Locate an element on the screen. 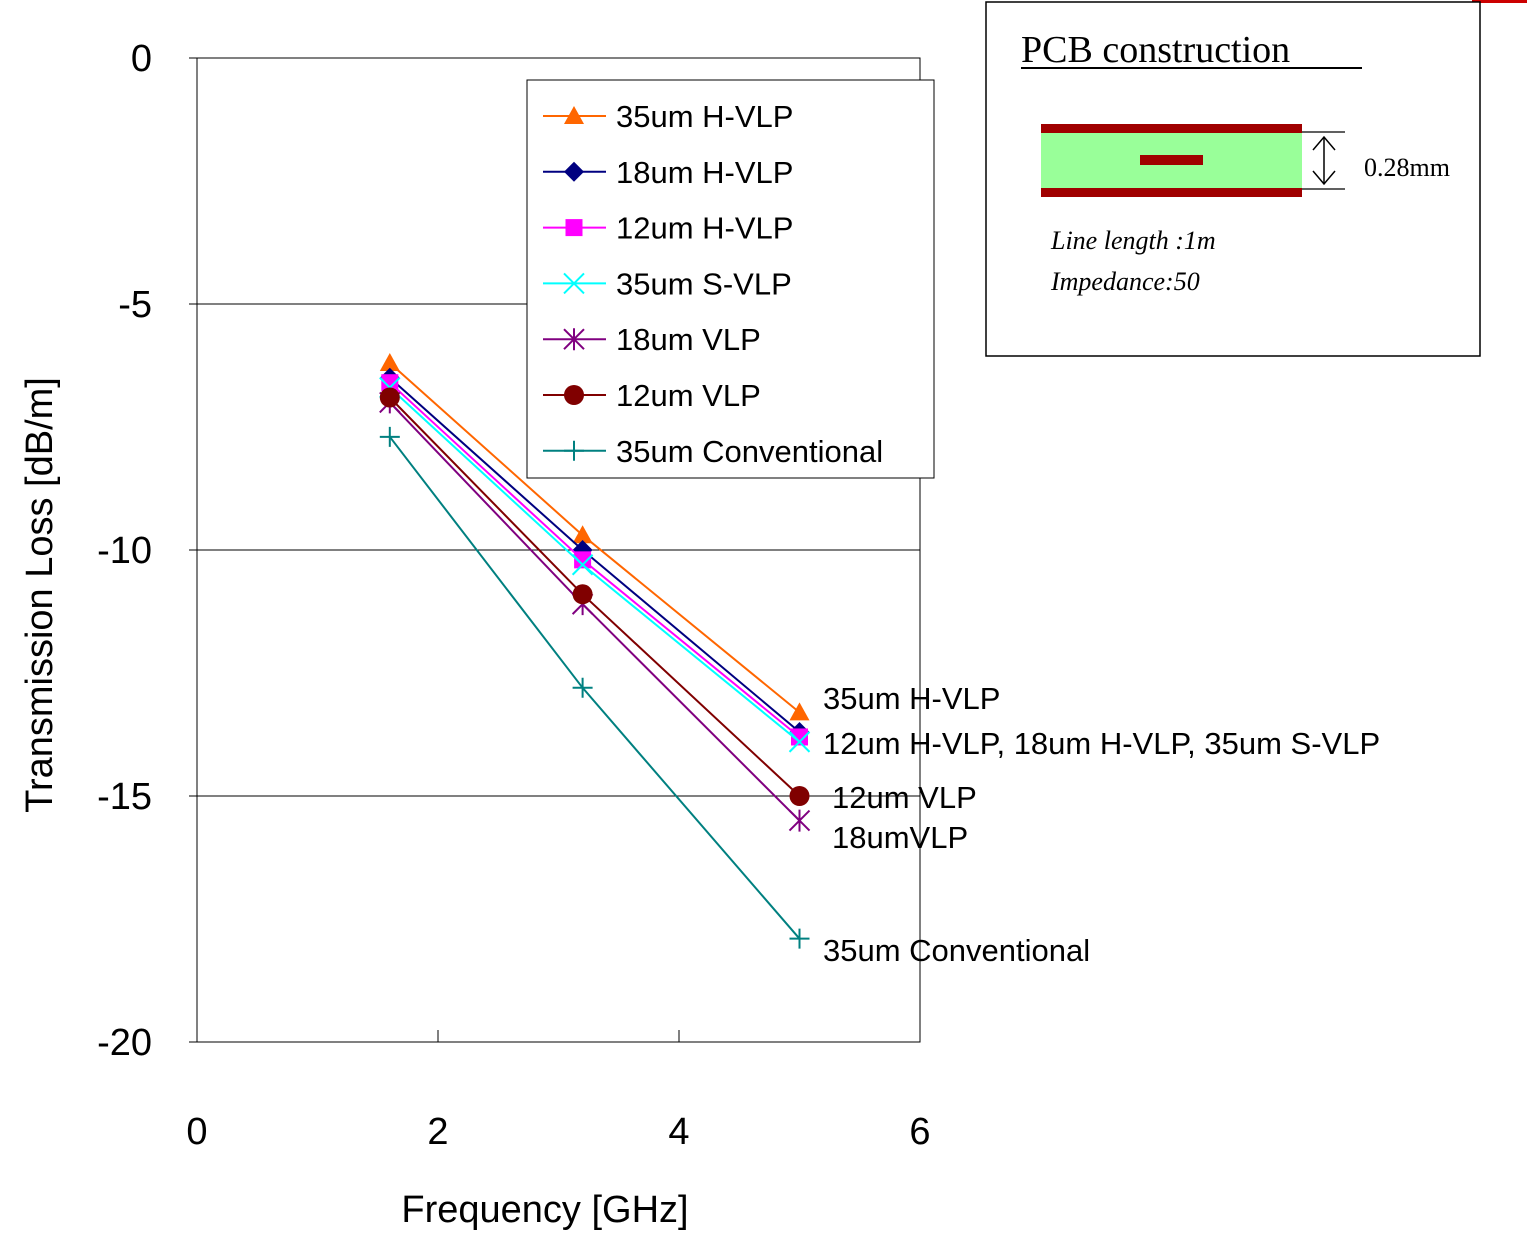 This screenshot has height=1233, width=1527. pcb-top-copper is located at coordinates (1171, 128).